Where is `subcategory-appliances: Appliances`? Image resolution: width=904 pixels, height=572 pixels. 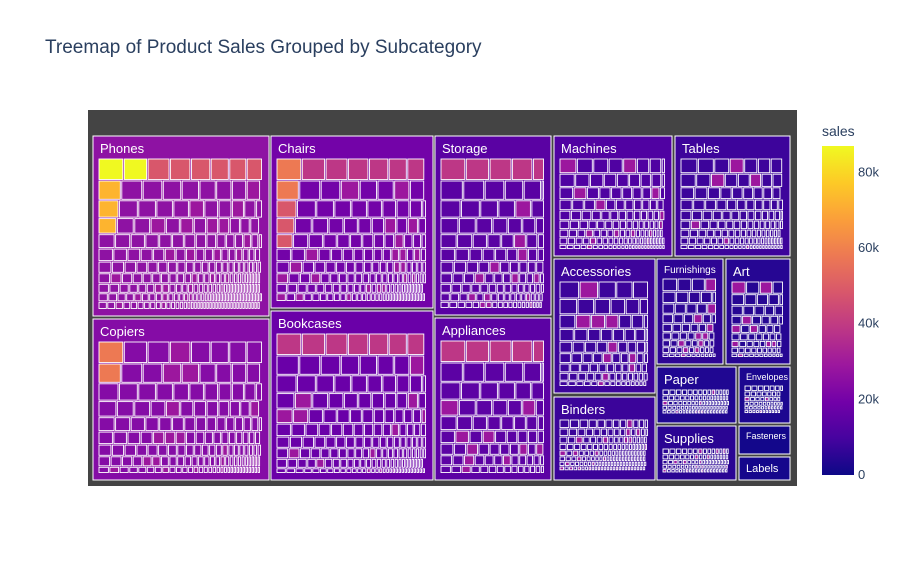 subcategory-appliances: Appliances is located at coordinates (493, 399).